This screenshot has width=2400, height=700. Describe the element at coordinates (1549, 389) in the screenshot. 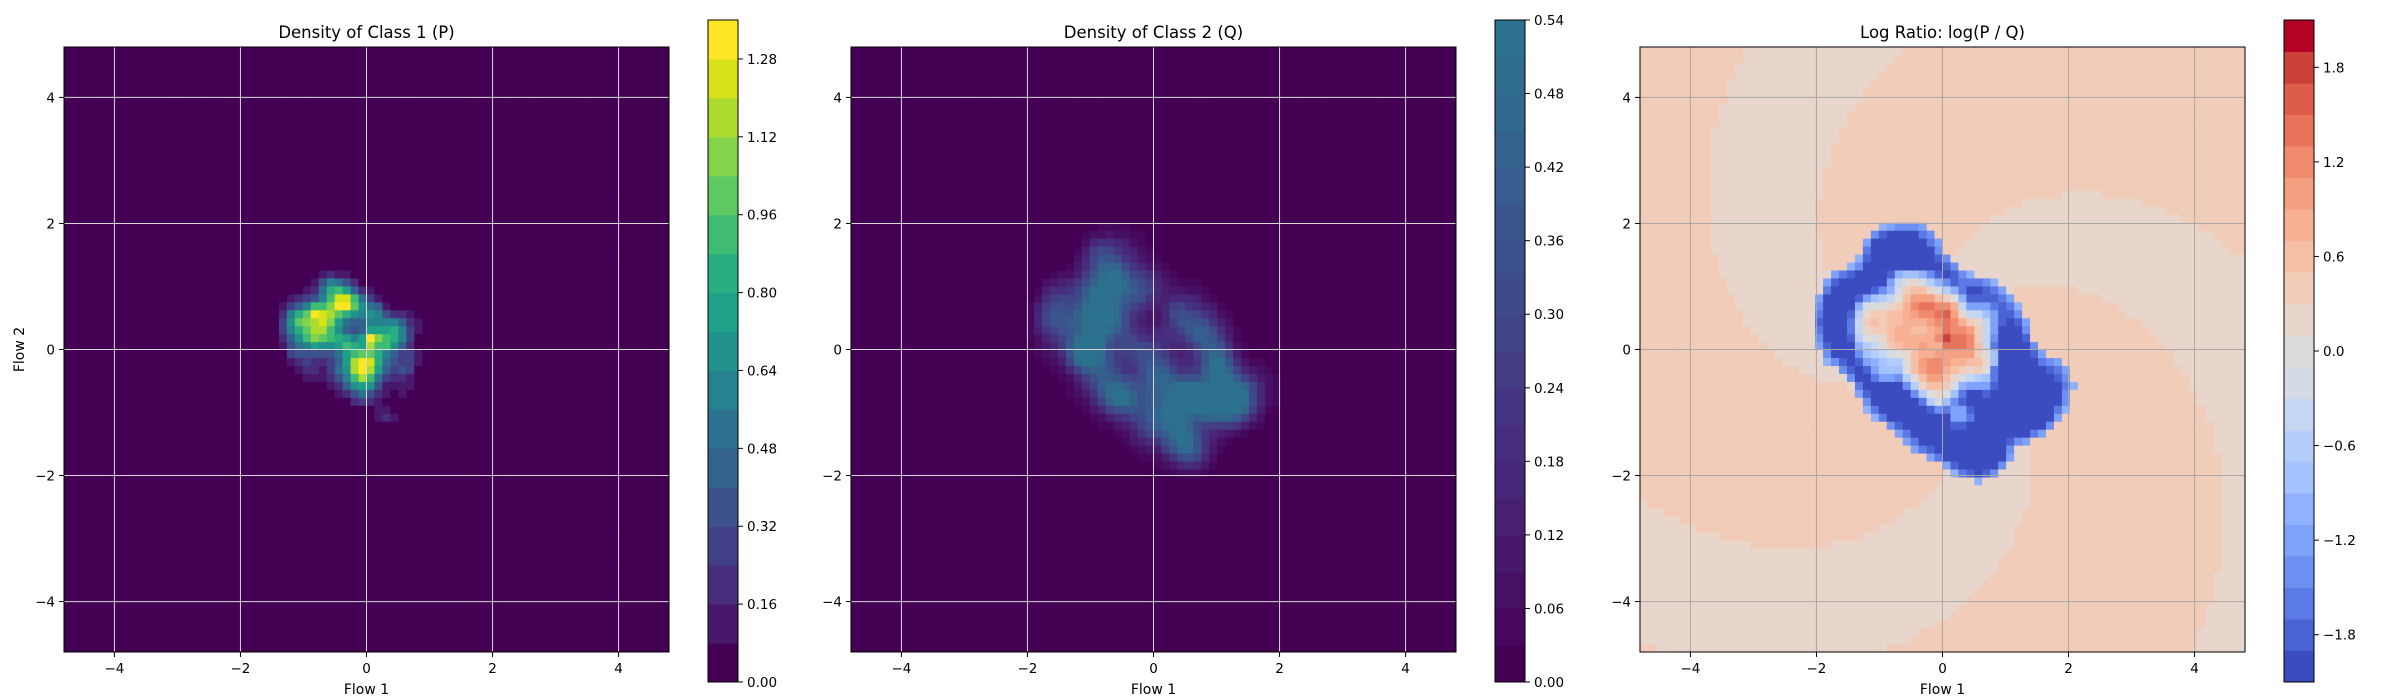

I see `colorbar-tick-label: 0.24` at that location.